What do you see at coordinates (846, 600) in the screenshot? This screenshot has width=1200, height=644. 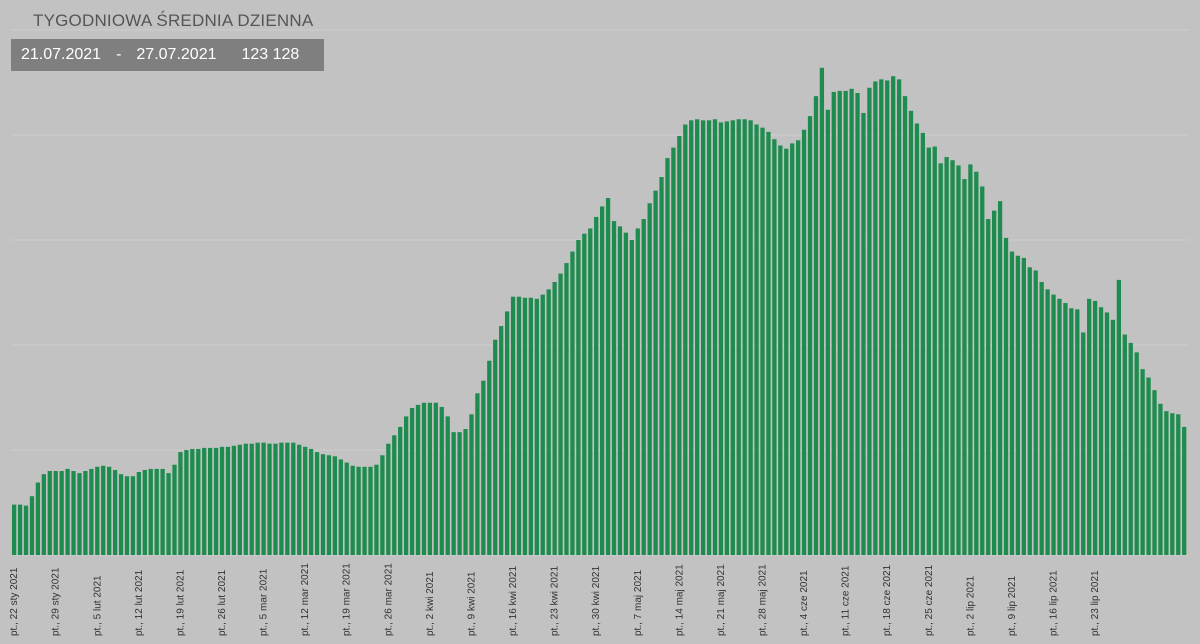 I see `x-tick-label: pt., 11 cze 2021` at bounding box center [846, 600].